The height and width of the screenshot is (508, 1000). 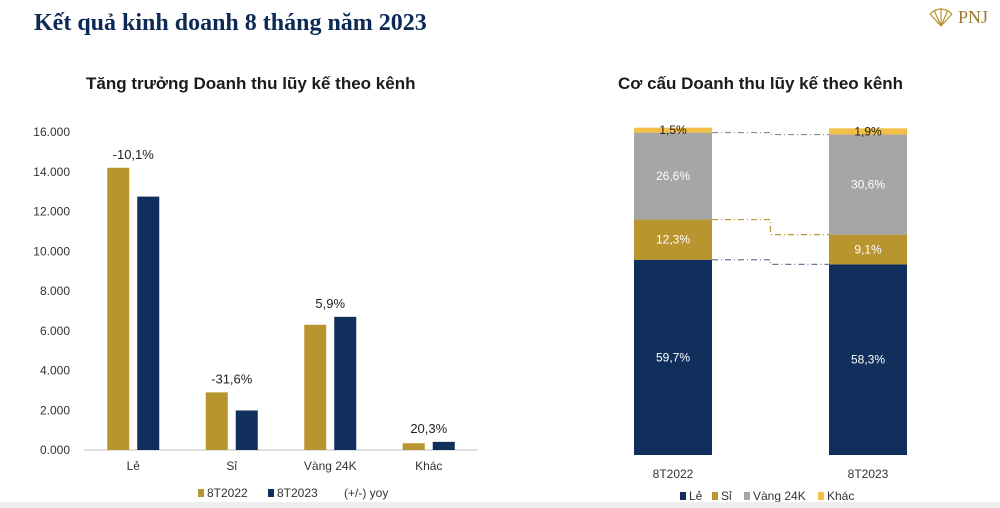 What do you see at coordinates (673, 474) in the screenshot?
I see `x-tick-label: 8T2022` at bounding box center [673, 474].